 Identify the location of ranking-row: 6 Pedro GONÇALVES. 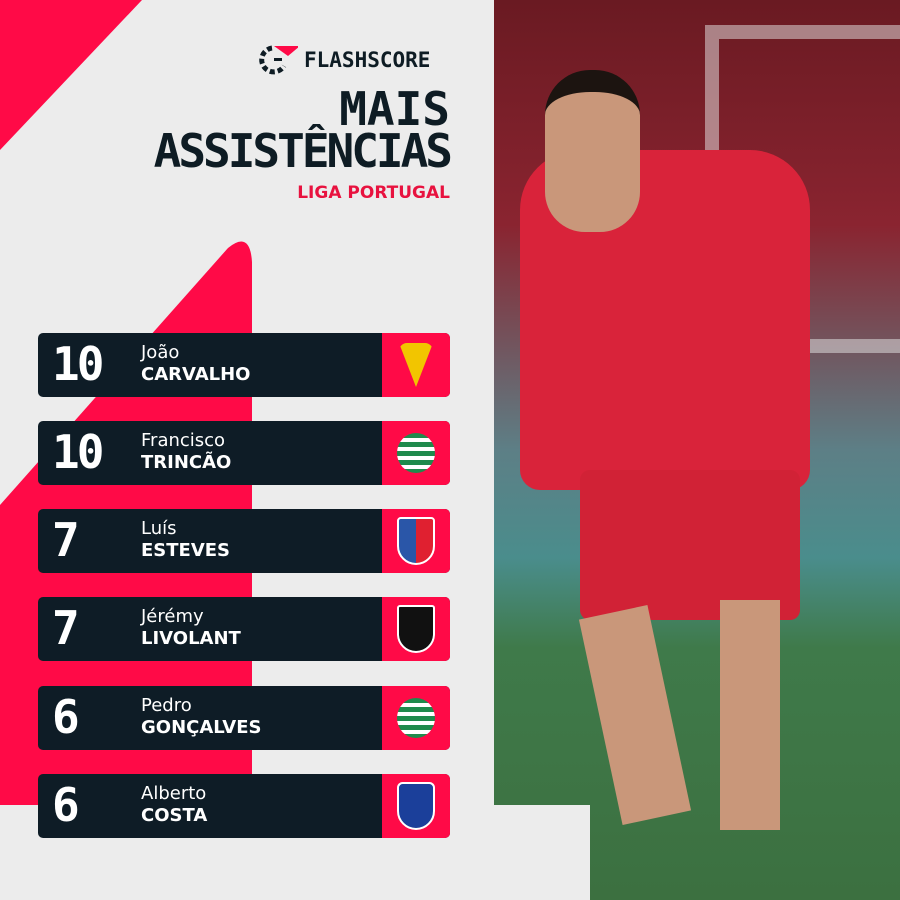
(244, 718).